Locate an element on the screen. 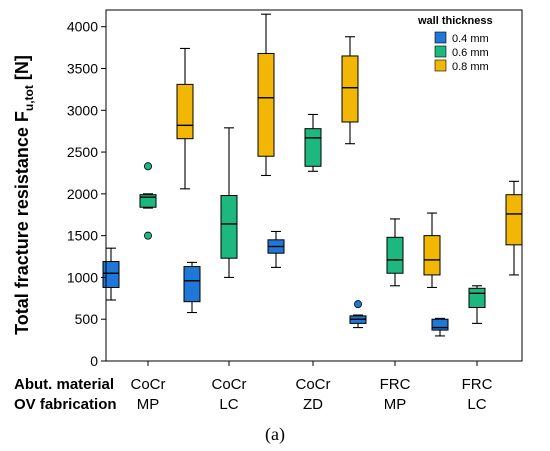  y-tick-label: 500 is located at coordinates (87, 319).